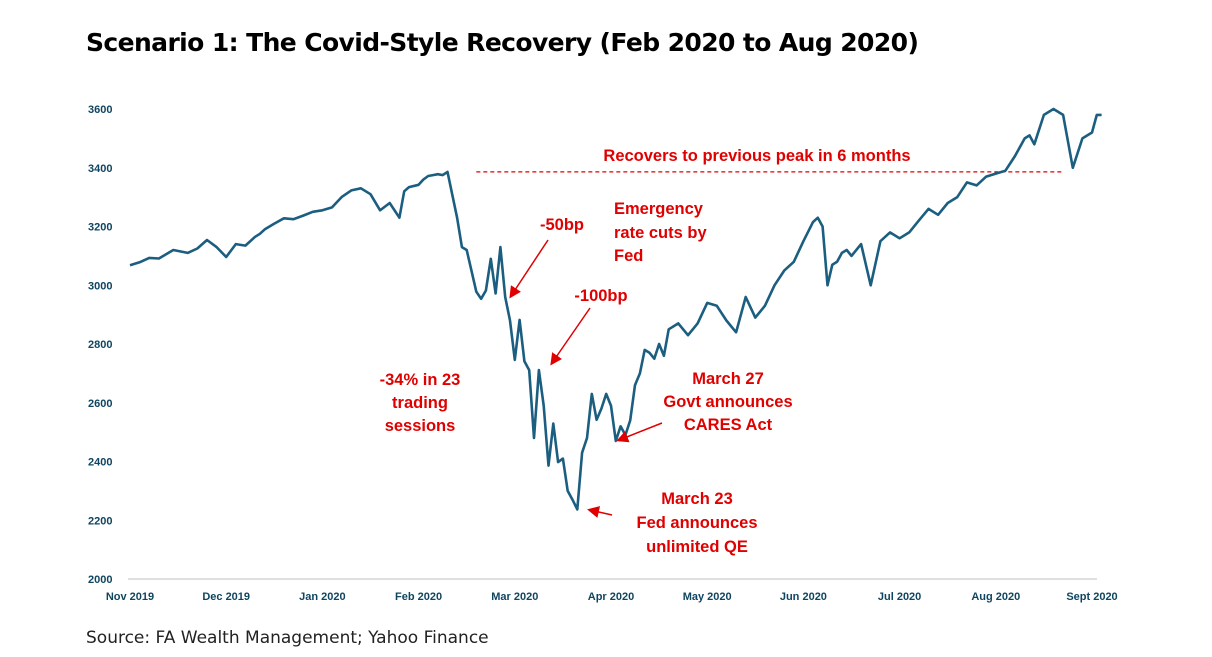 This screenshot has width=1212, height=657. I want to click on annotation-cut100: -100bp, so click(600, 296).